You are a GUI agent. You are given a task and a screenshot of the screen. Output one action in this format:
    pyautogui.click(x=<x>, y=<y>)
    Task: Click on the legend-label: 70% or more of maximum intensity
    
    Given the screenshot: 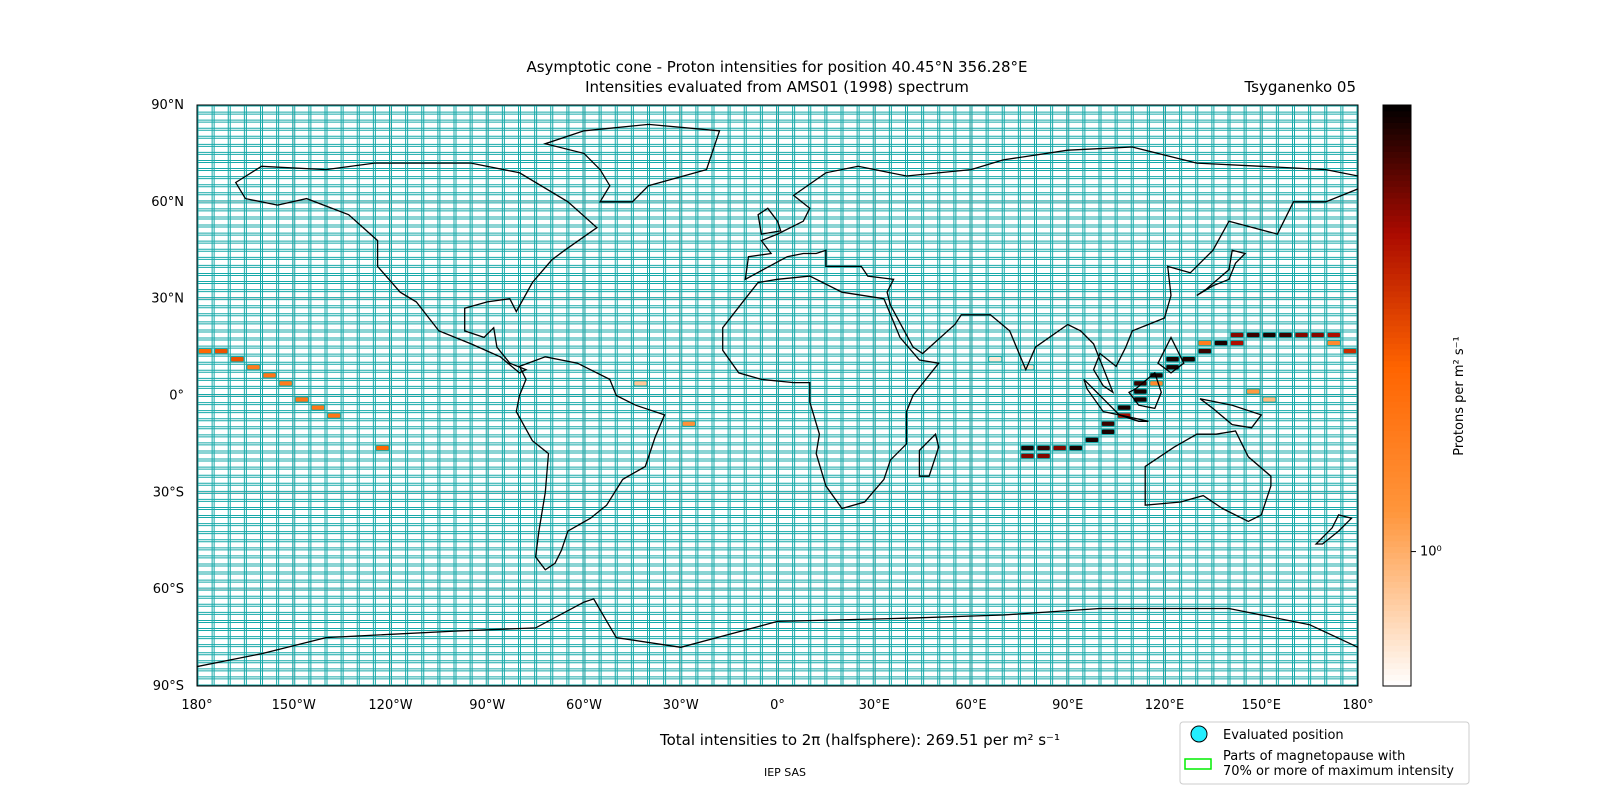 What is the action you would take?
    pyautogui.click(x=1338, y=771)
    